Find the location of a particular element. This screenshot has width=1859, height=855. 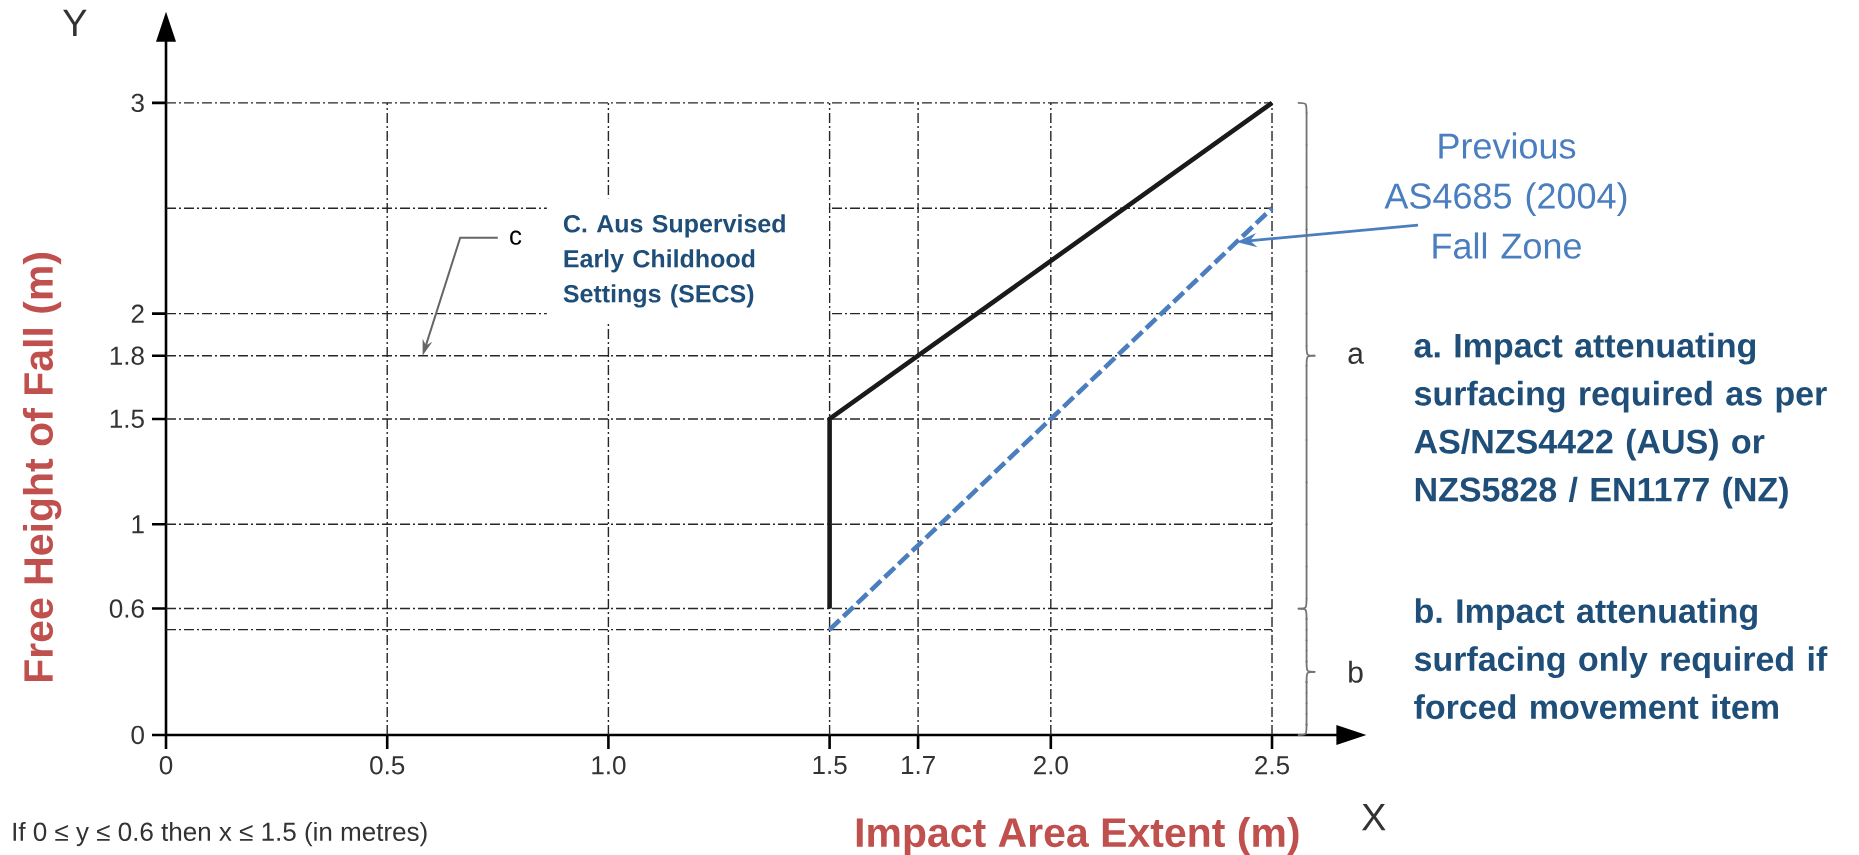

y-tick-label: 1 is located at coordinates (138, 524).